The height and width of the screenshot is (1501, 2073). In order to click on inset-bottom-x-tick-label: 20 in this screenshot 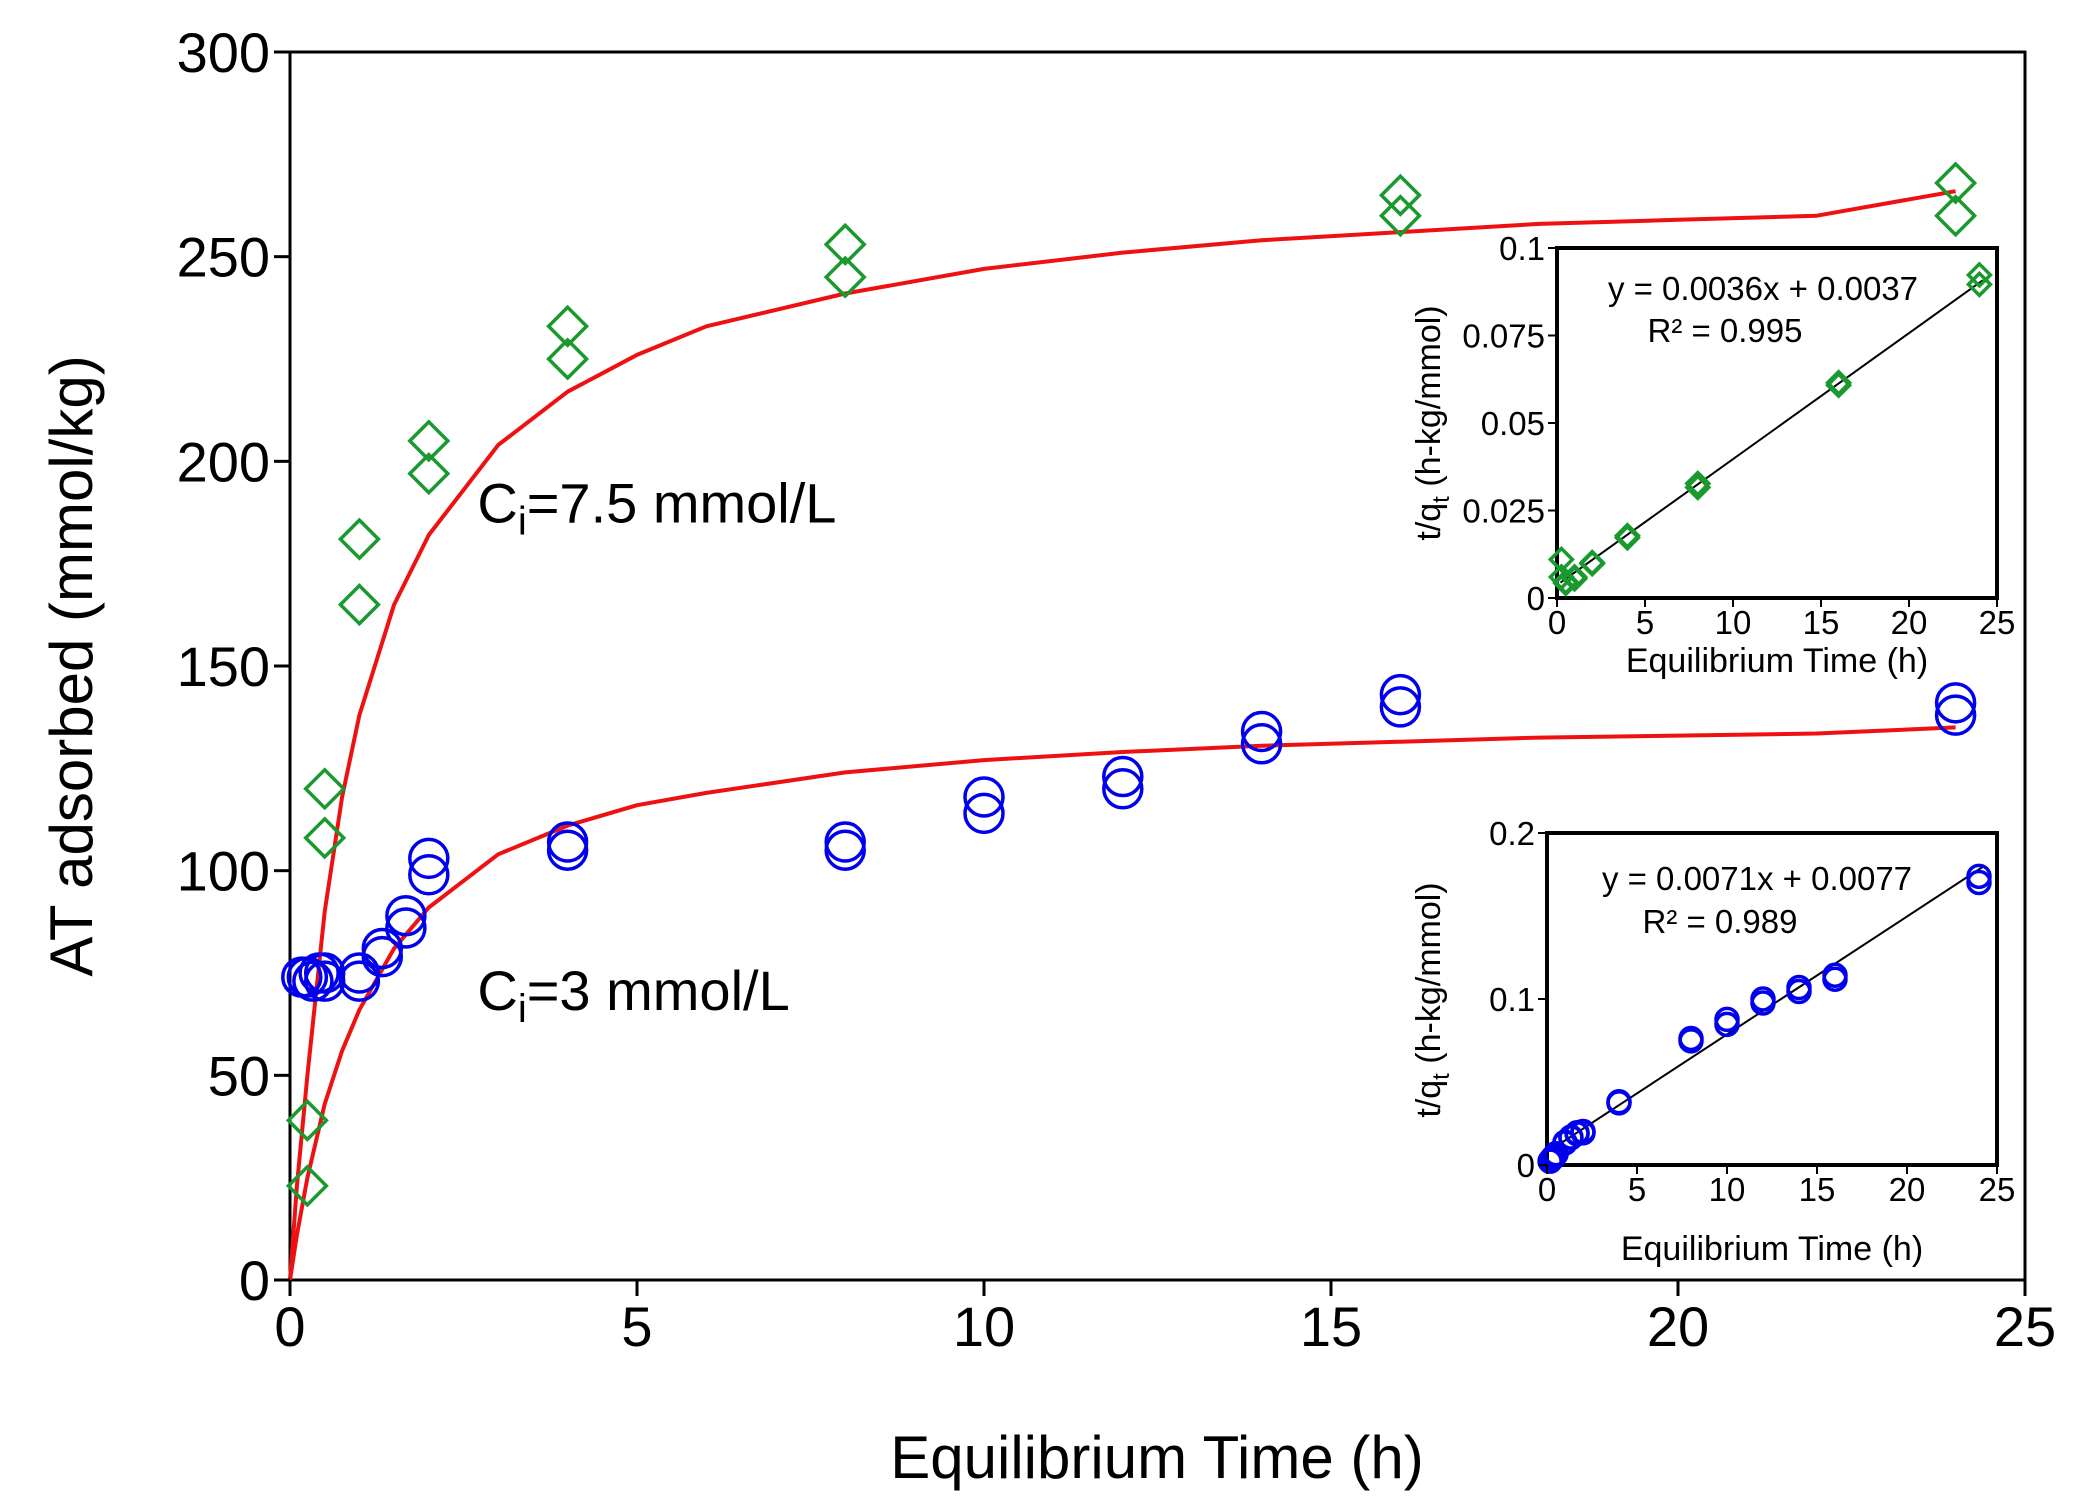, I will do `click(1907, 1189)`.